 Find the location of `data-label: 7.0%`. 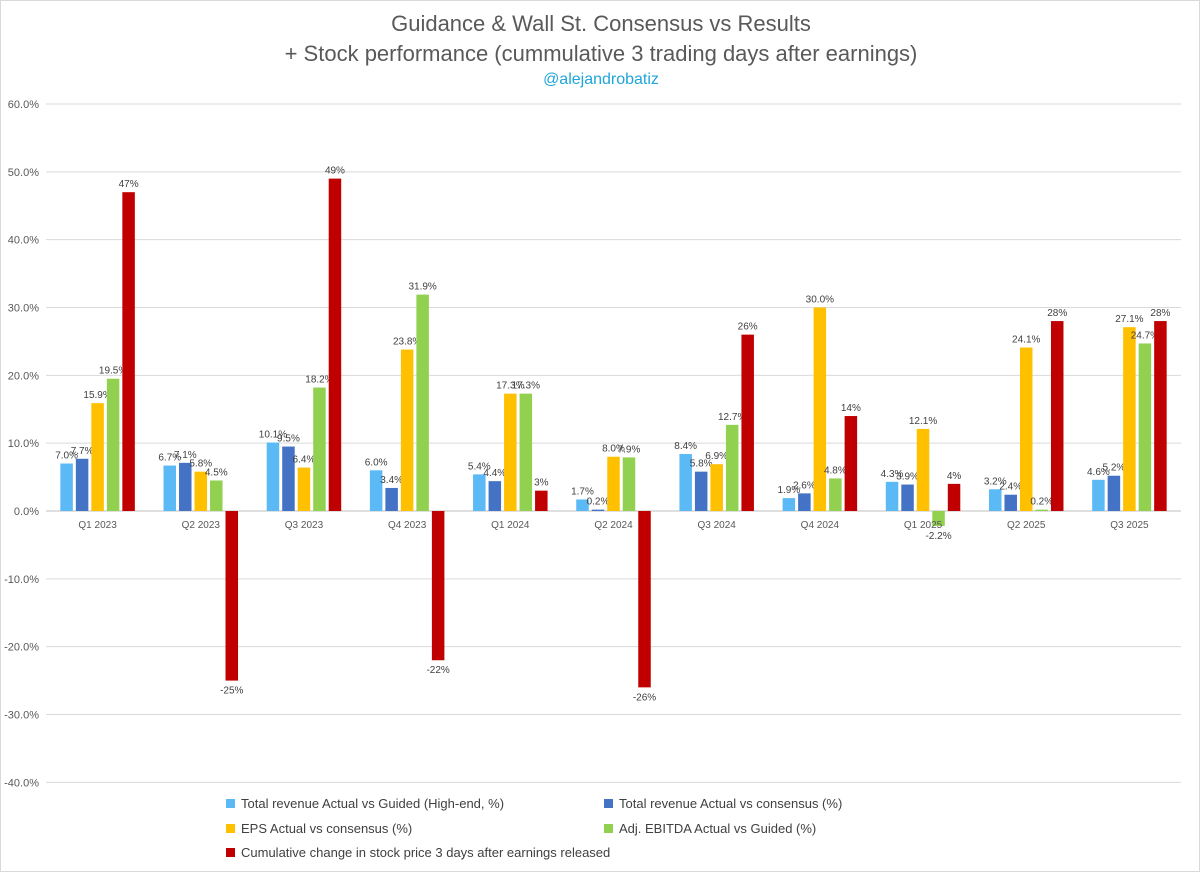

data-label: 7.0% is located at coordinates (66, 456).